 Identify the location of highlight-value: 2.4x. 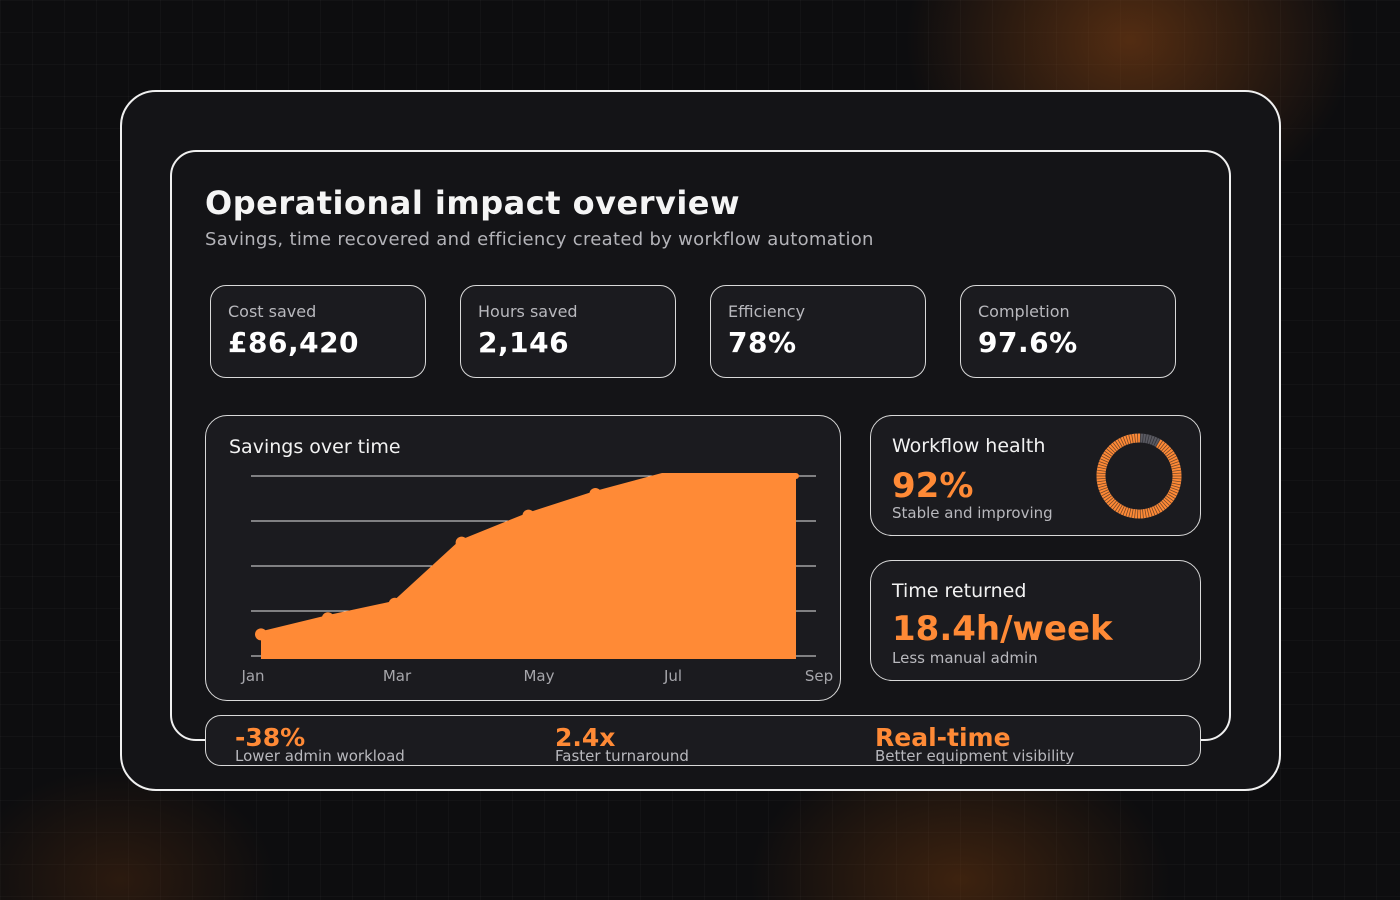
(585, 737).